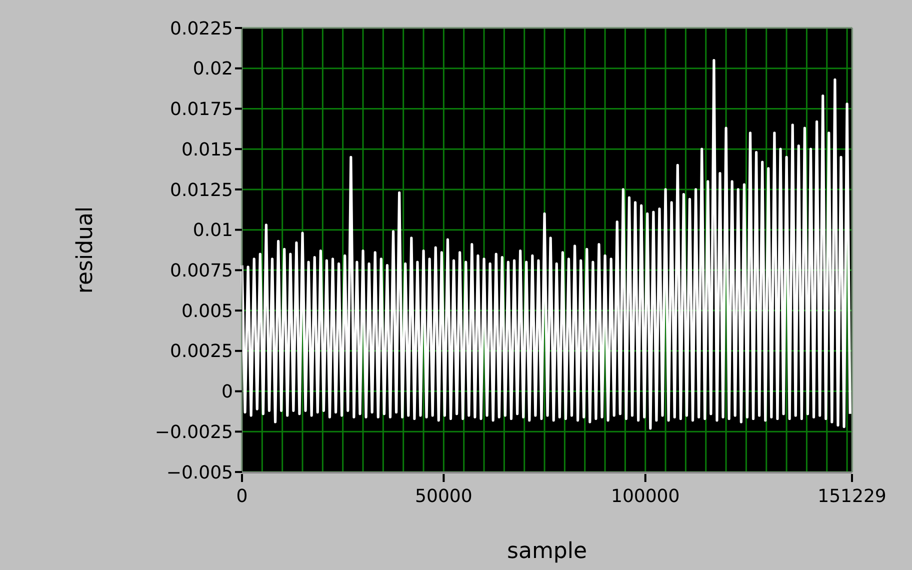 The width and height of the screenshot is (912, 570). What do you see at coordinates (212, 231) in the screenshot?
I see `y-tick-label: 0.01` at bounding box center [212, 231].